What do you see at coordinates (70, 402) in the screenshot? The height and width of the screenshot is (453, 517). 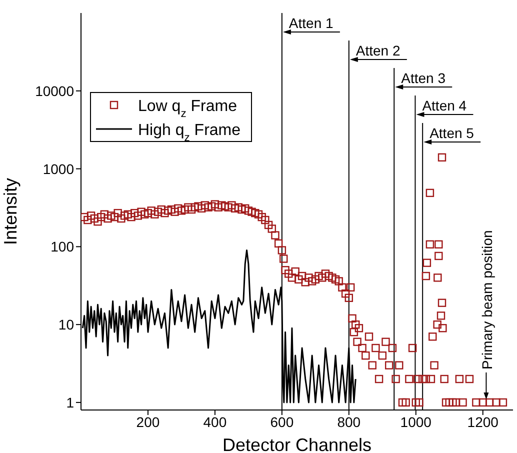 I see `y-tick-label: 1` at bounding box center [70, 402].